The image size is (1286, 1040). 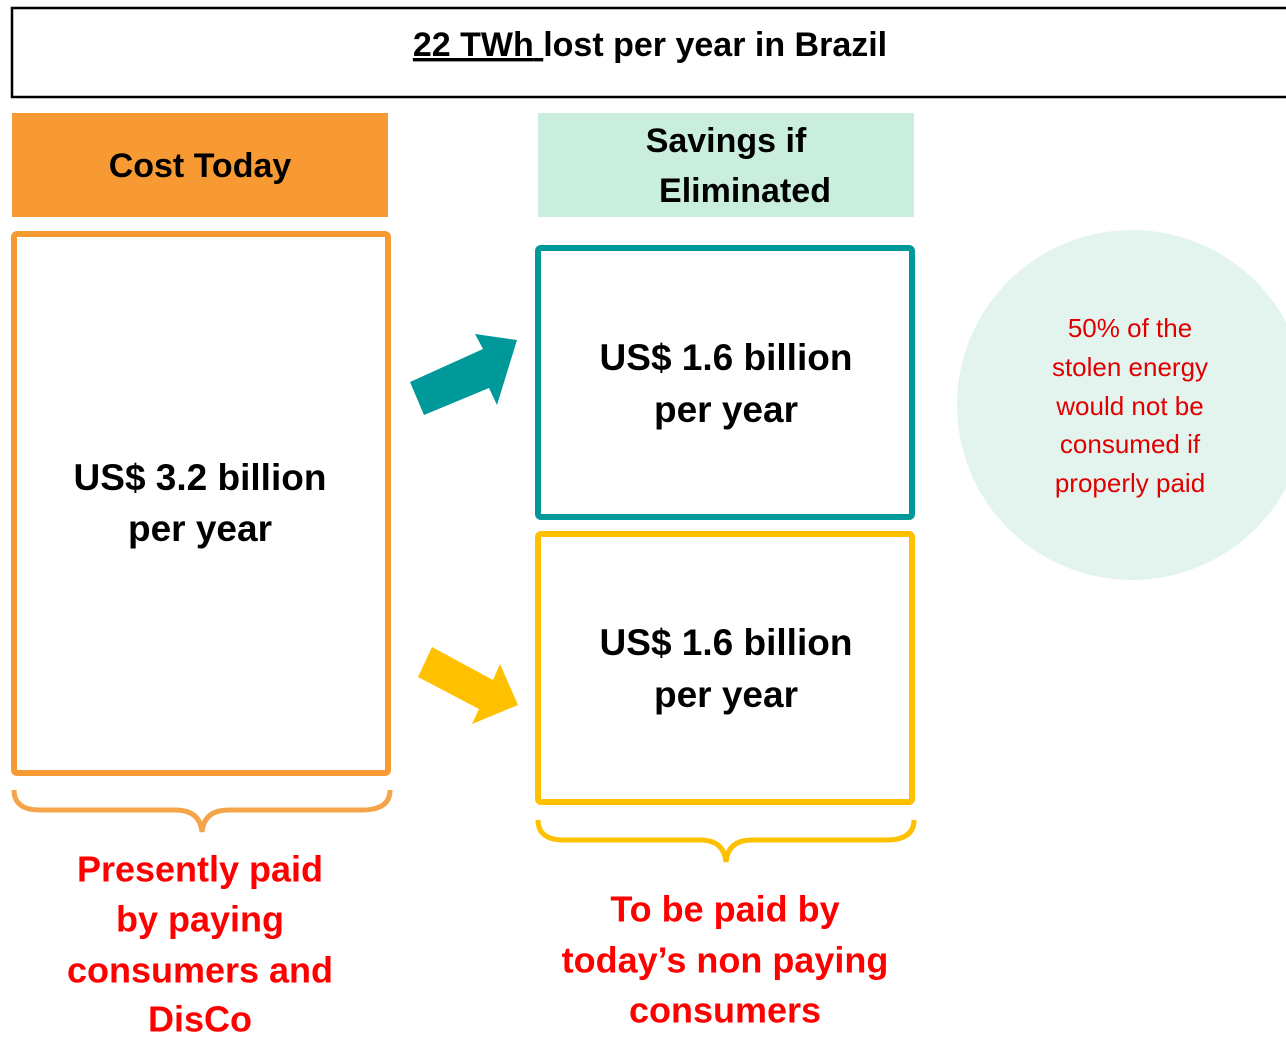 I want to click on brace-middle, so click(x=726, y=841).